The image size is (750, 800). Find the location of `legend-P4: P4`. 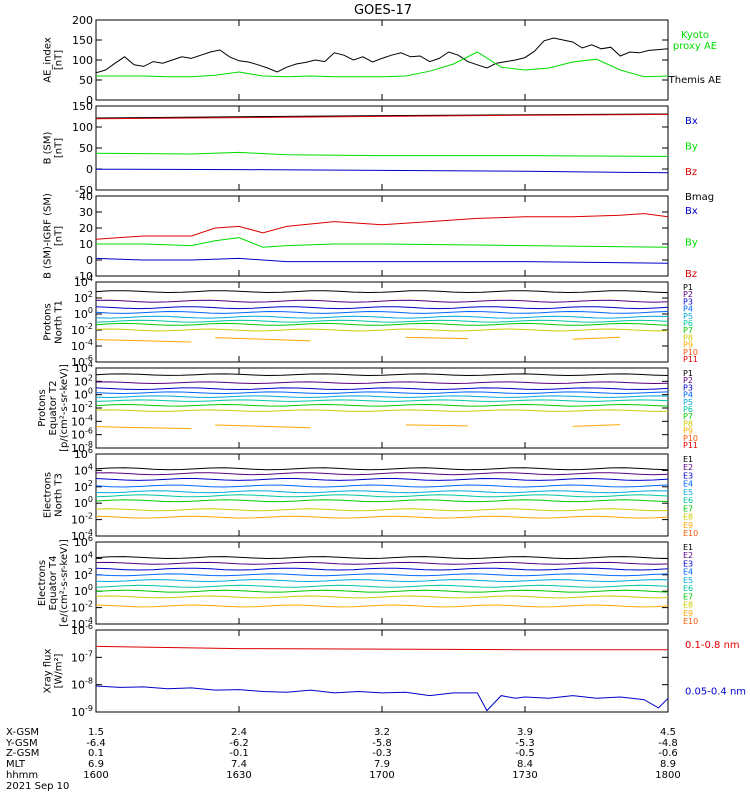

legend-P4: P4 is located at coordinates (688, 395).